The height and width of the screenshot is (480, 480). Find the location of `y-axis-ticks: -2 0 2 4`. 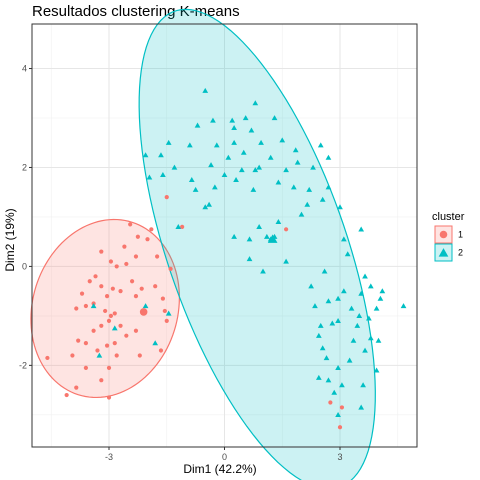

y-axis-ticks: -2 0 2 4 is located at coordinates (25, 217).